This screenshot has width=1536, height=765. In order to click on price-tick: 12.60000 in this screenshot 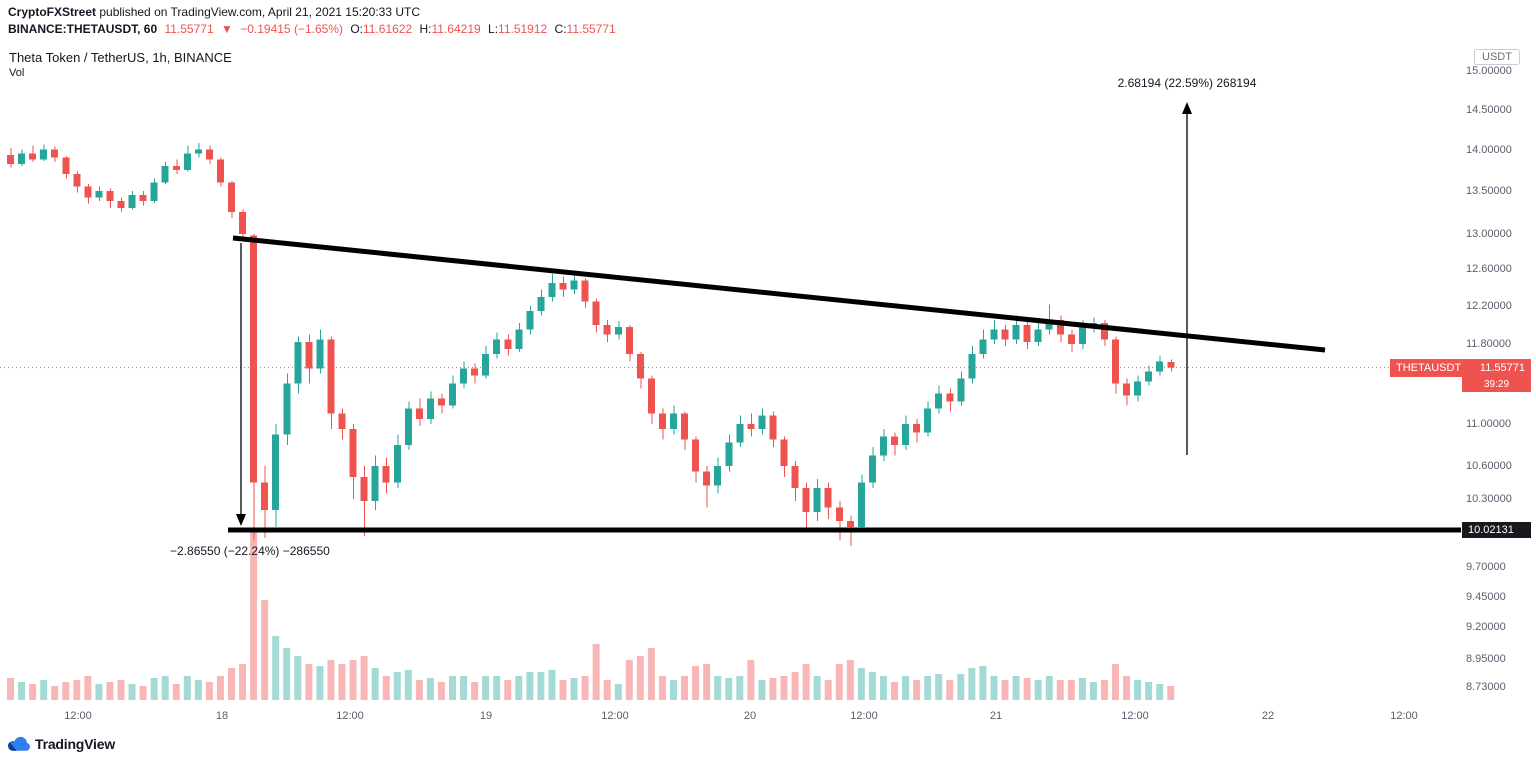, I will do `click(1489, 269)`.